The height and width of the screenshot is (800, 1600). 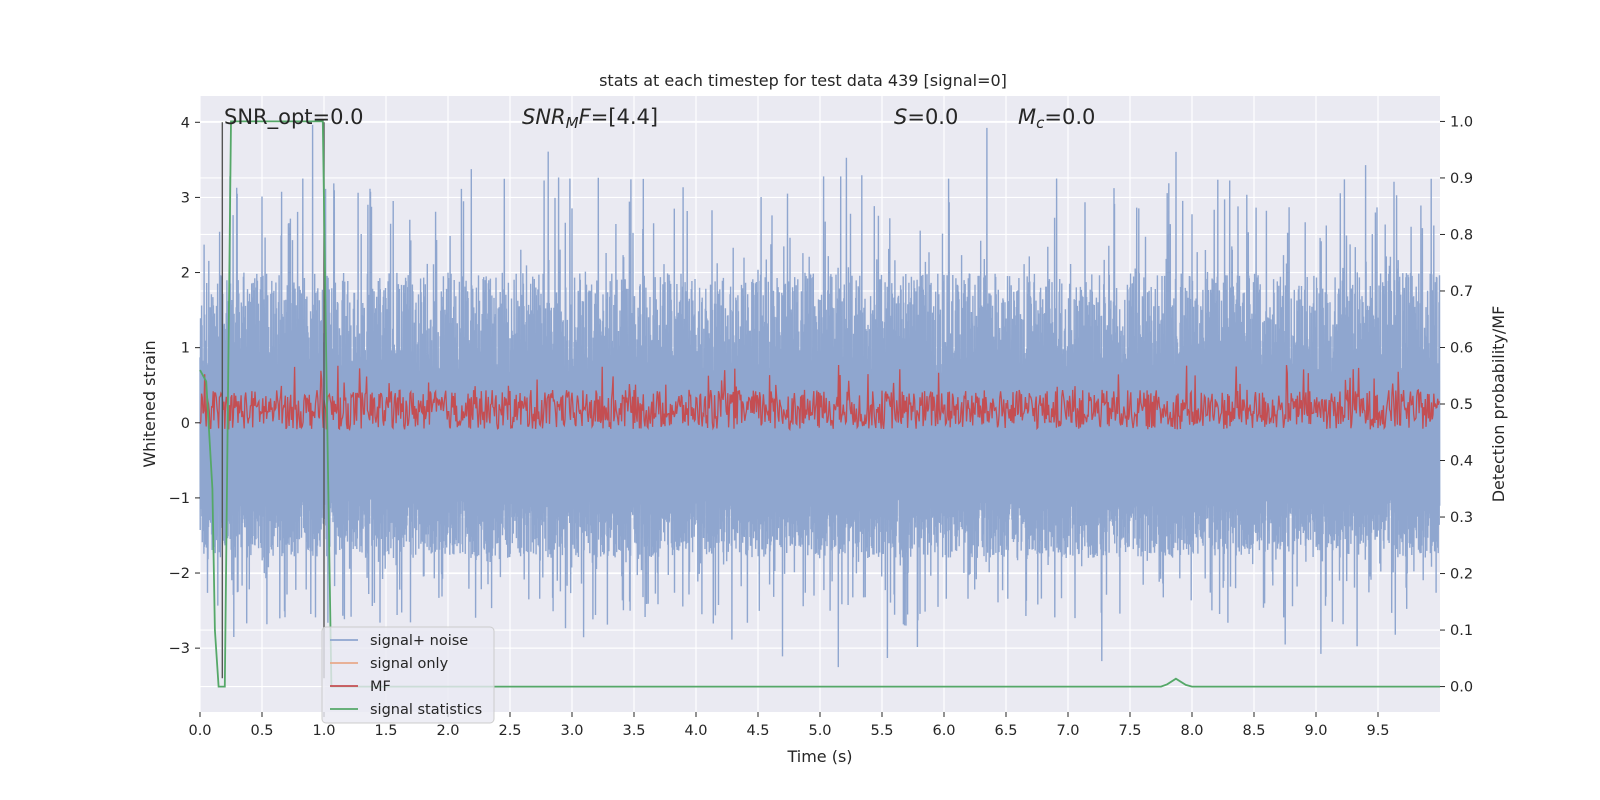 I want to click on annotation-s: S=0.0, so click(x=926, y=117).